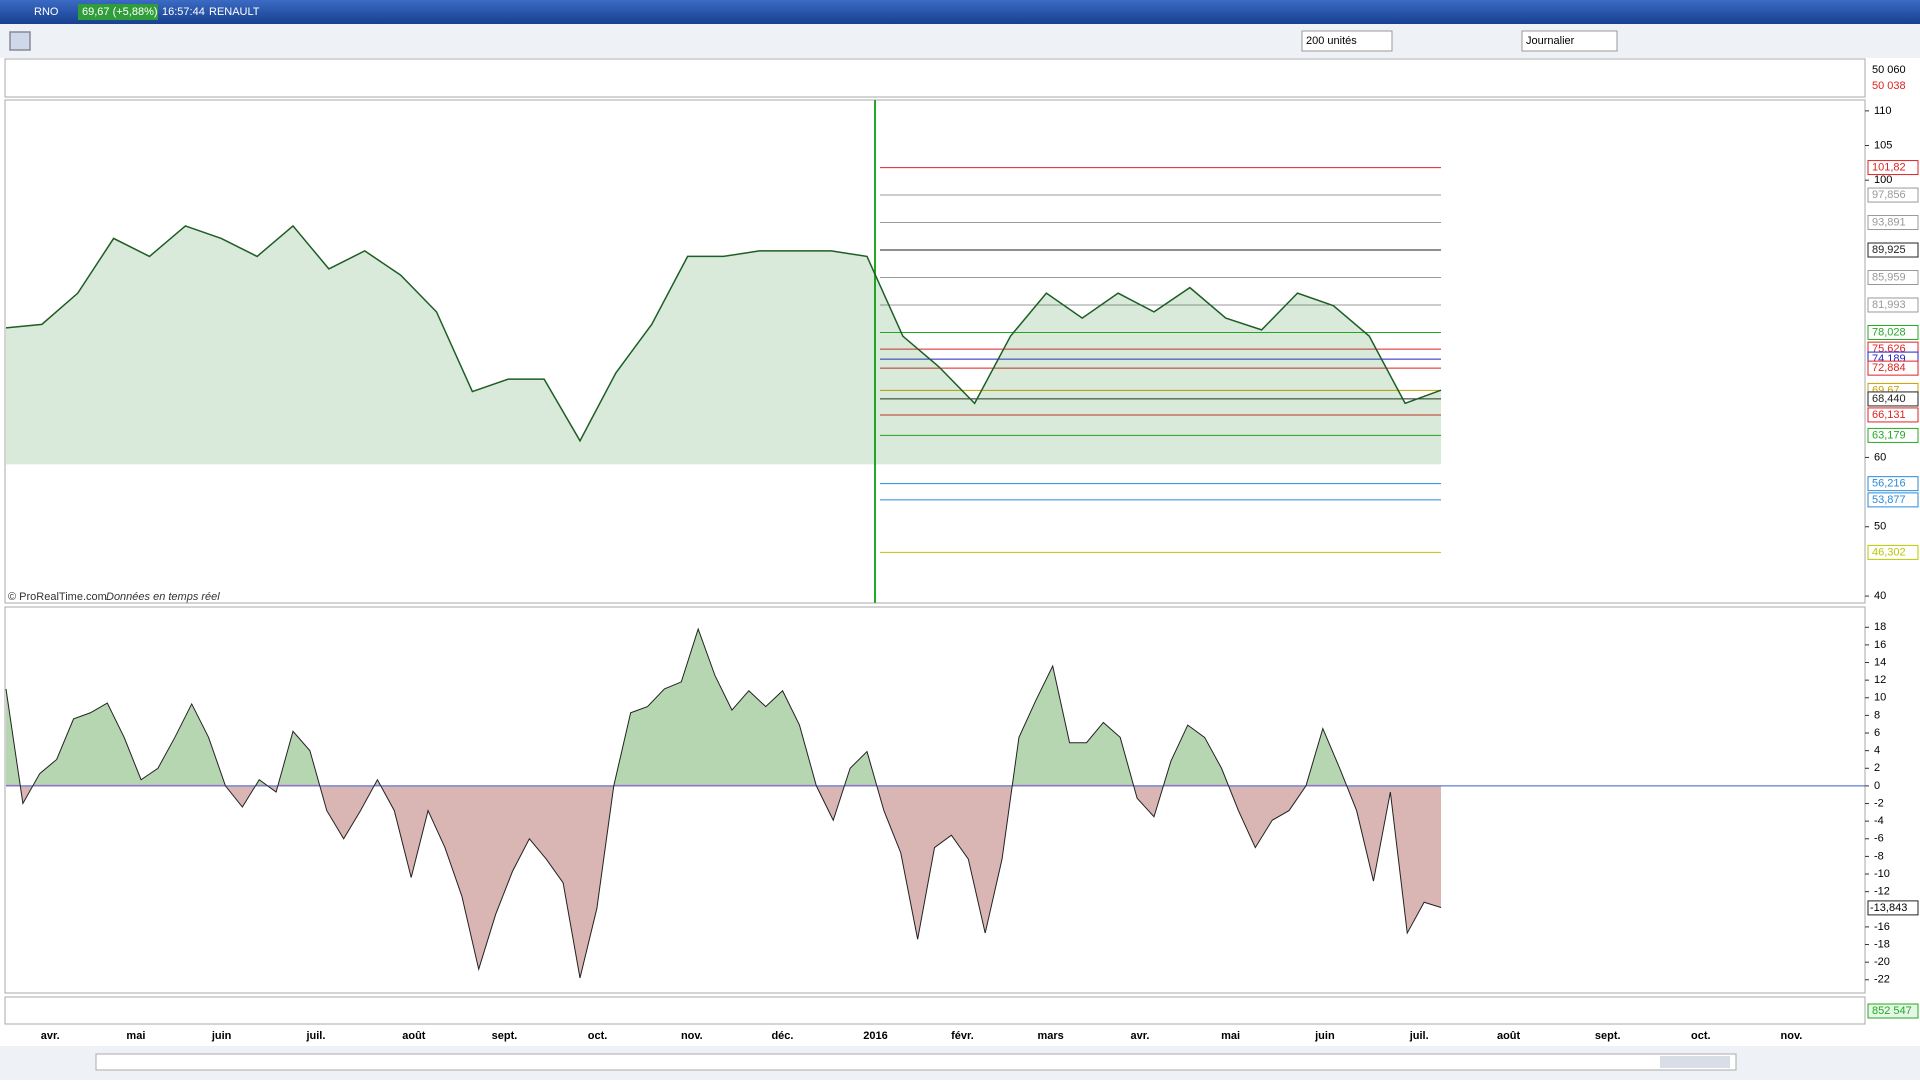 The image size is (1920, 1085). Describe the element at coordinates (57, 597) in the screenshot. I see `credit: © ProRealTime.com` at that location.